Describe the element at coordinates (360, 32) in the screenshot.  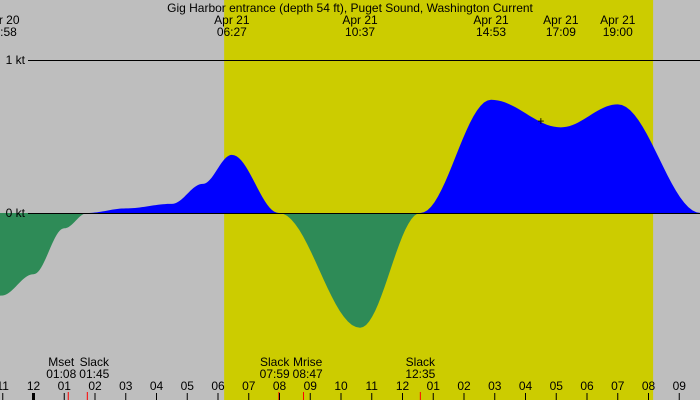
I see `top-event-time: 10:37` at that location.